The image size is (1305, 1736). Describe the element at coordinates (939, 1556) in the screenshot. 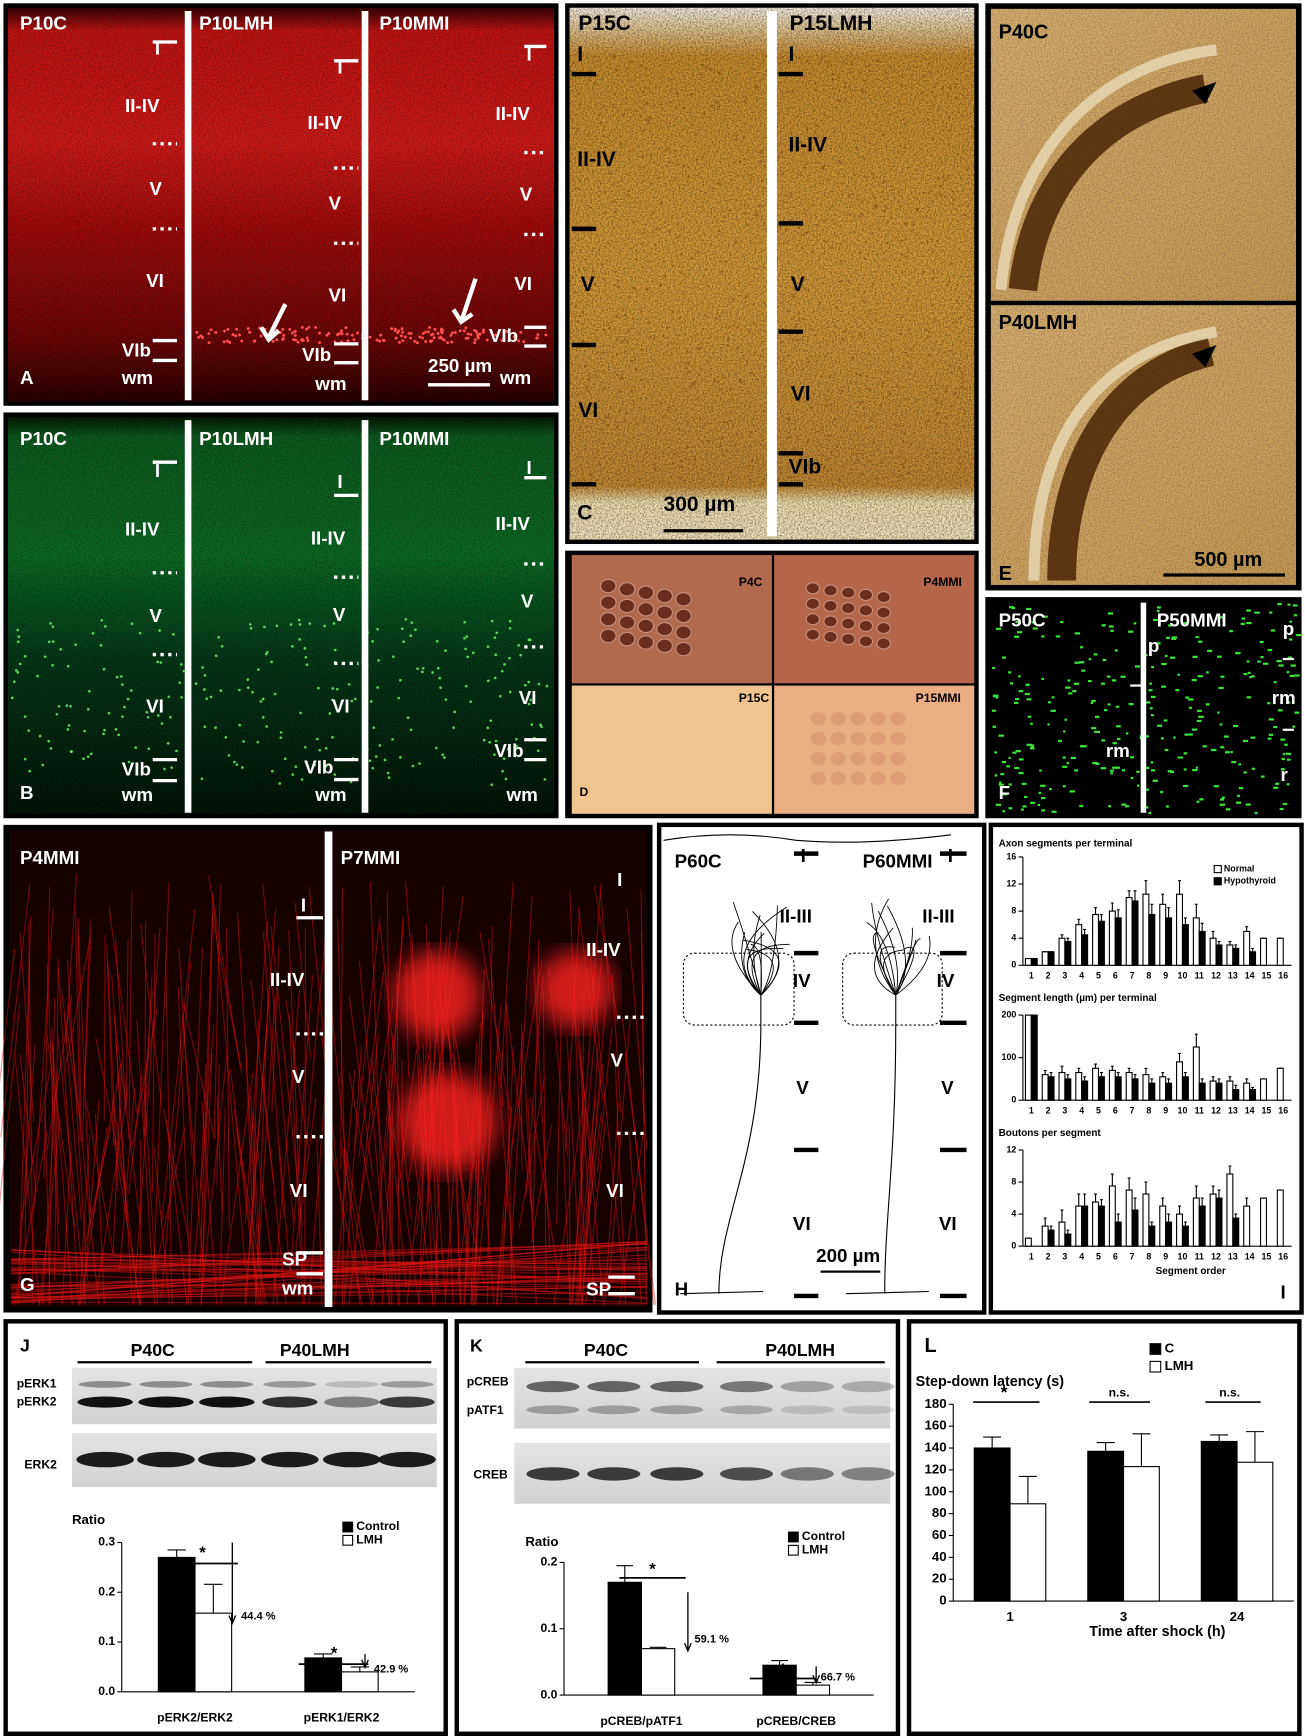

I see `y-tick-label: 40` at that location.